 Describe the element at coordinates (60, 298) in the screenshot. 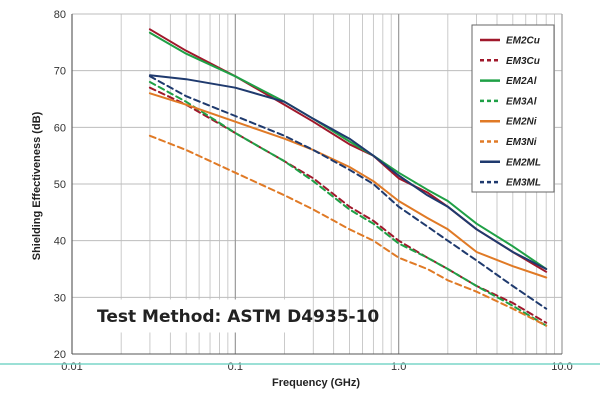

I see `y-tick-label: 30` at that location.